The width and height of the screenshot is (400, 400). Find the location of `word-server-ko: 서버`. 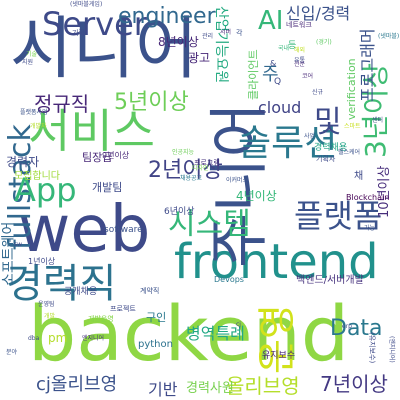

word-server-ko: 서버 is located at coordinates (226, 32).